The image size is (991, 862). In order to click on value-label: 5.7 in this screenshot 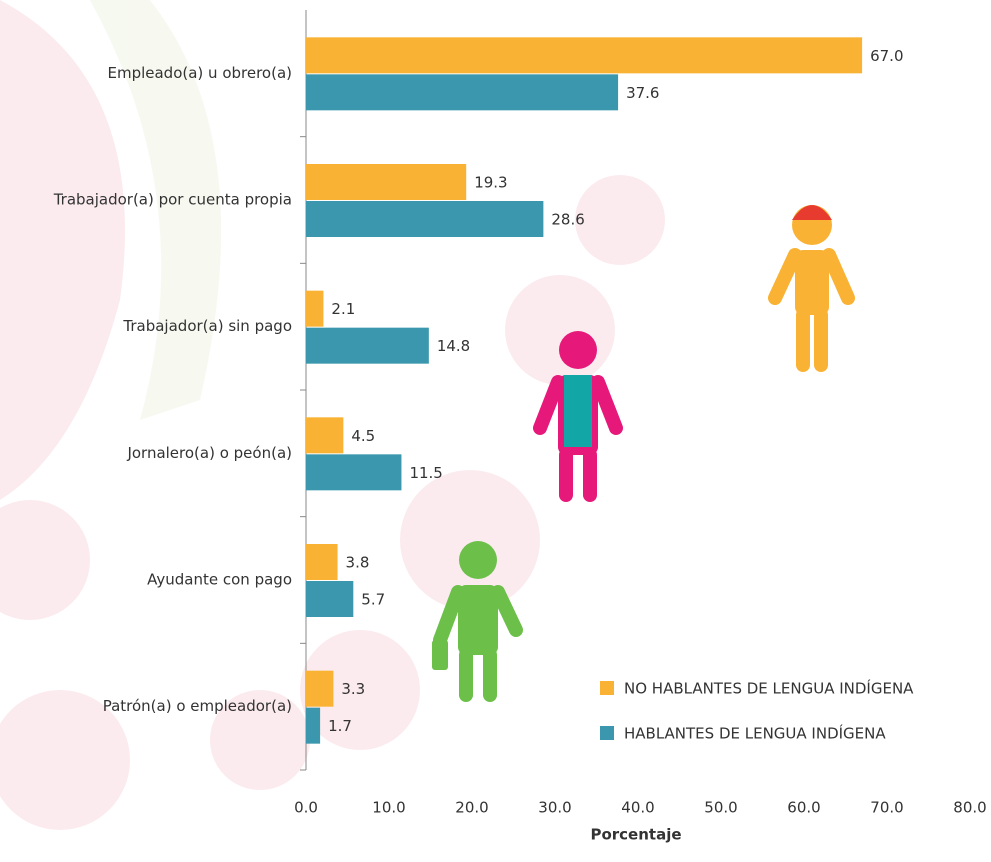, I will do `click(373, 600)`.